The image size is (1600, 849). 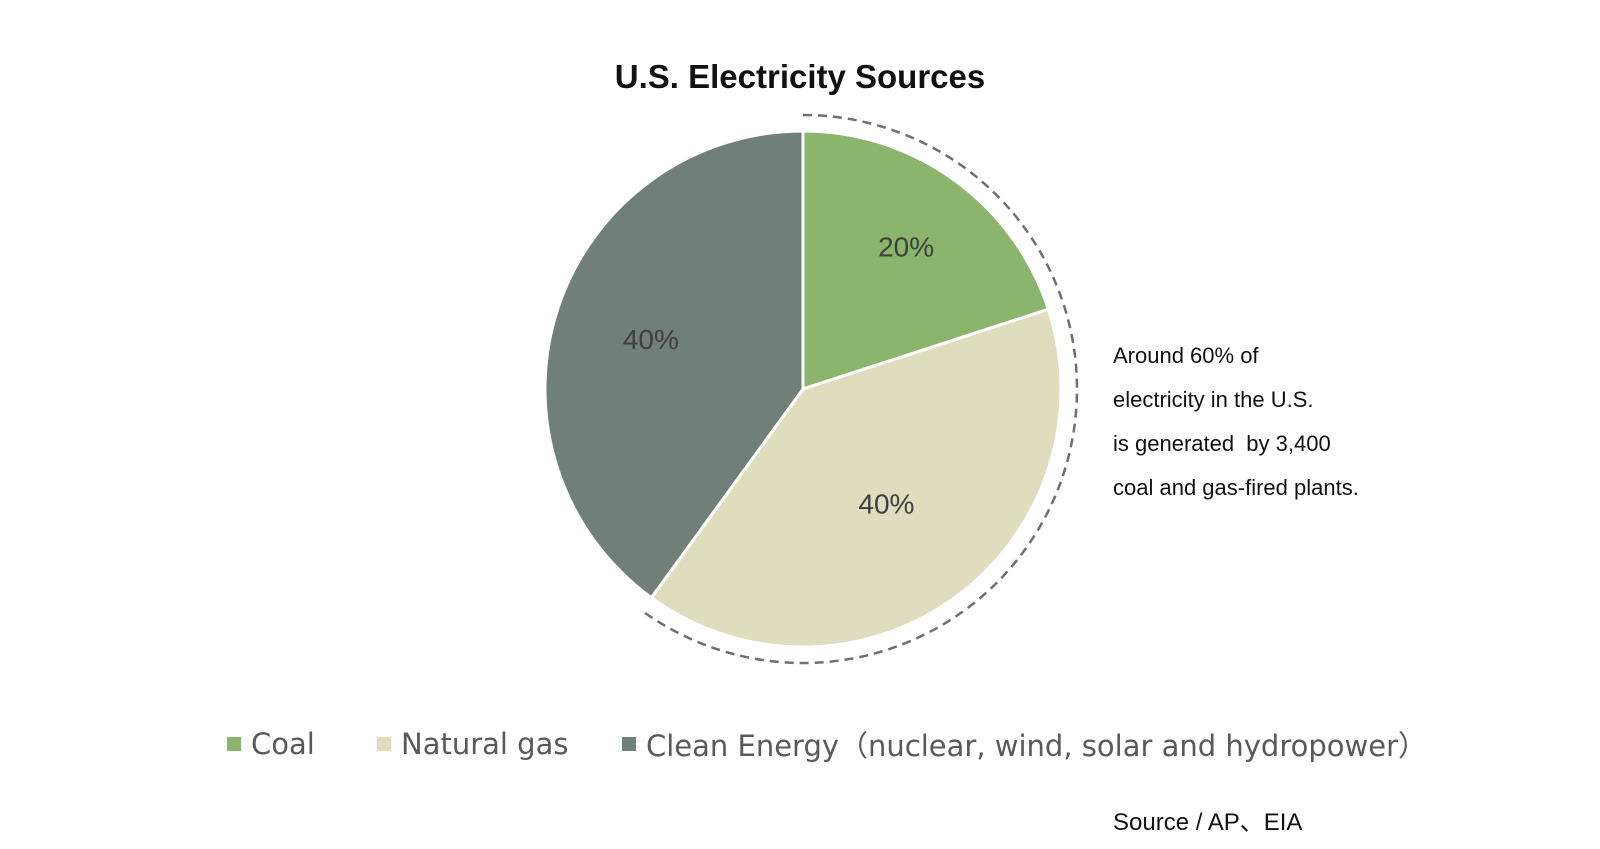 What do you see at coordinates (384, 744) in the screenshot?
I see `legend-swatch-natural-gas` at bounding box center [384, 744].